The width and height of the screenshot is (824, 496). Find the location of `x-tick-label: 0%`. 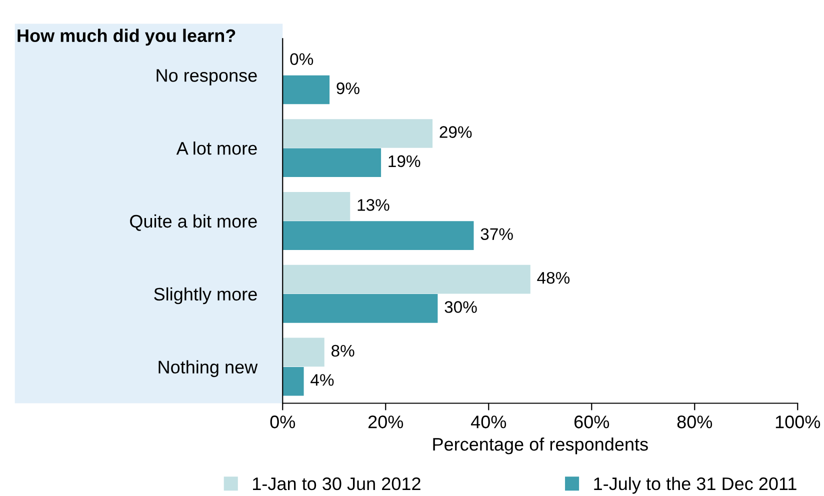

x-tick-label: 0% is located at coordinates (283, 422).